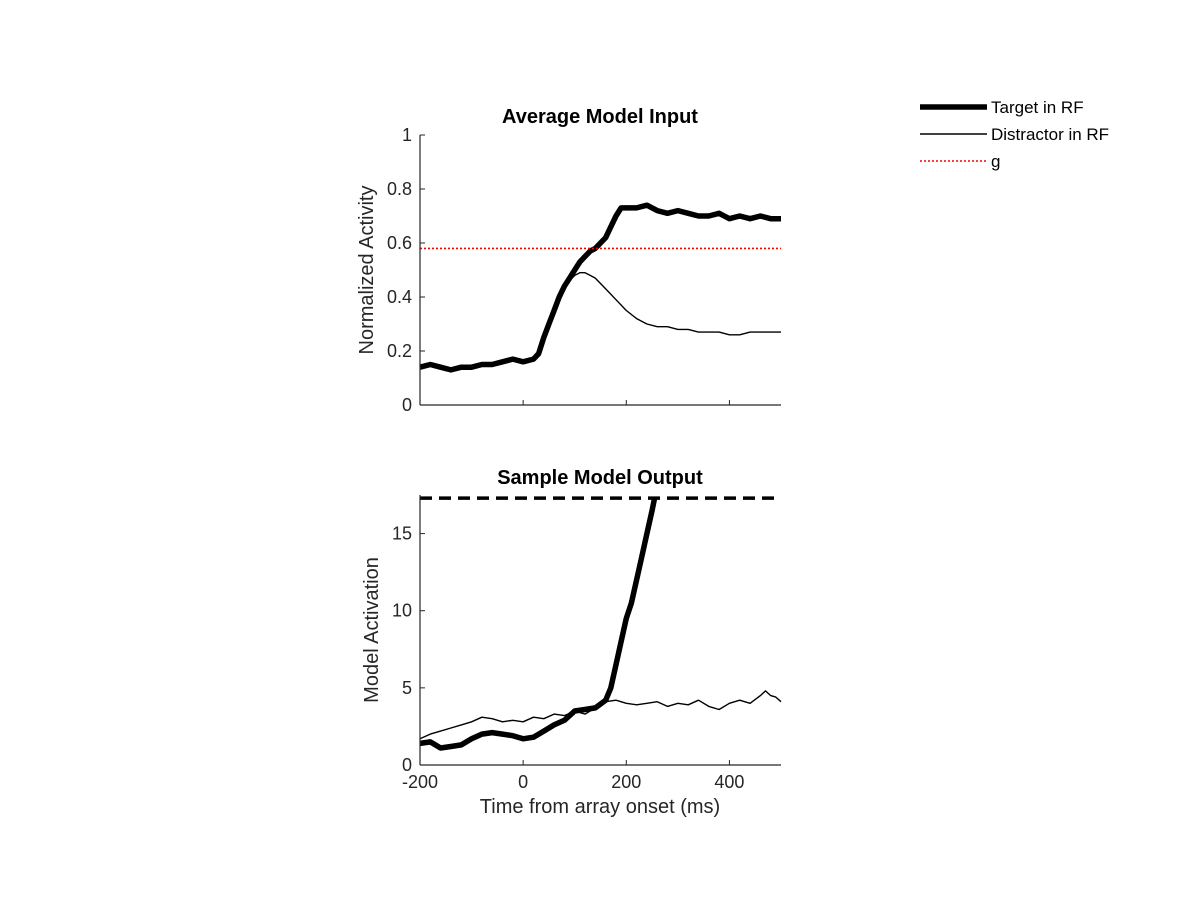 The height and width of the screenshot is (900, 1200). I want to click on bottom-chart-ylabel: Model Activation, so click(372, 630).